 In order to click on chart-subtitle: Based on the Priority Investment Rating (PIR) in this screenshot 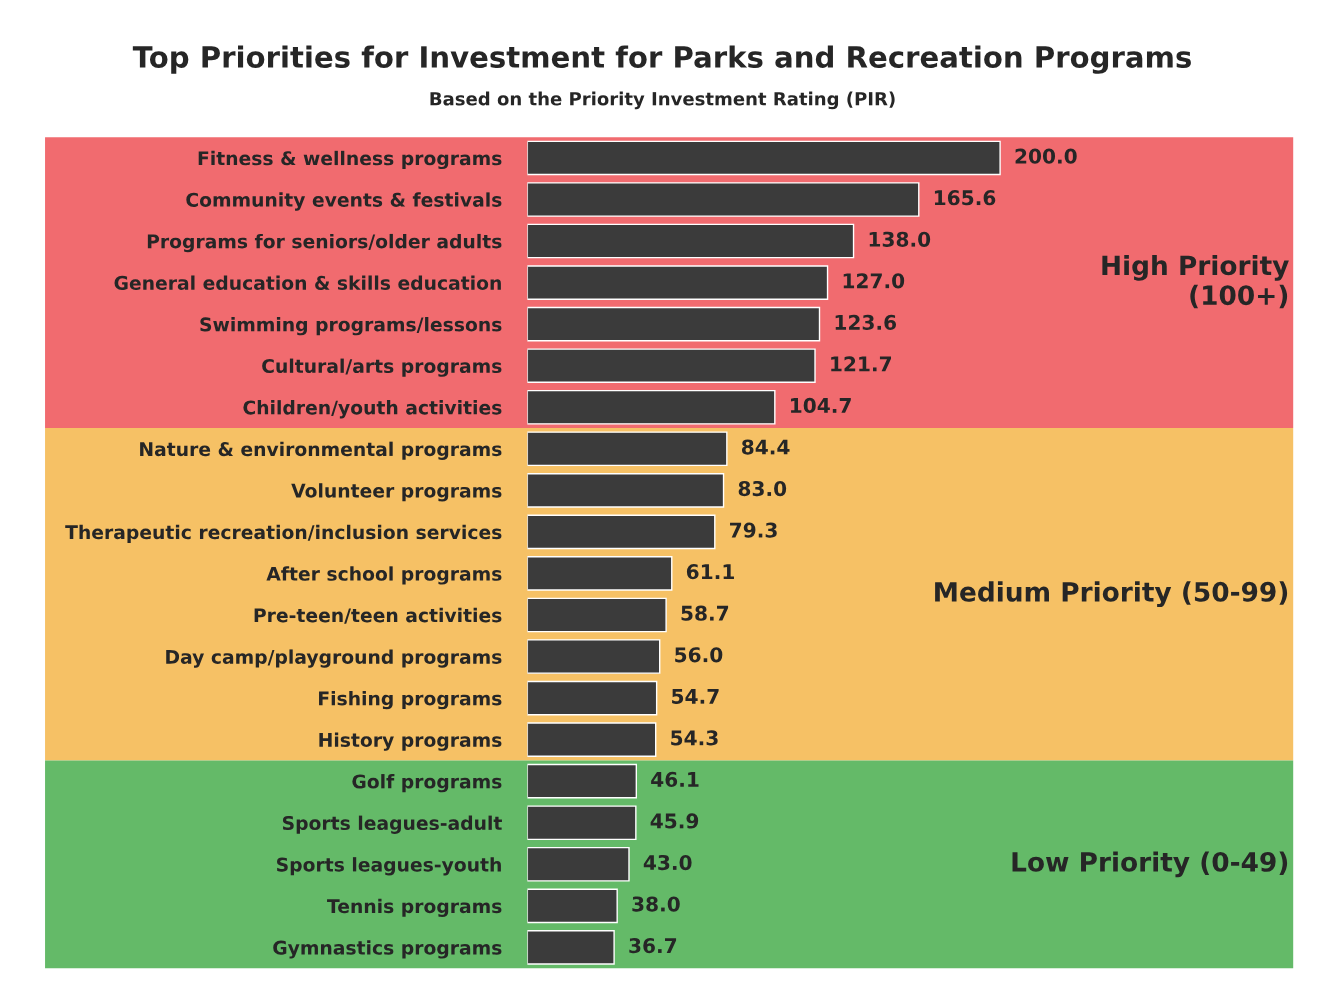, I will do `click(662, 100)`.